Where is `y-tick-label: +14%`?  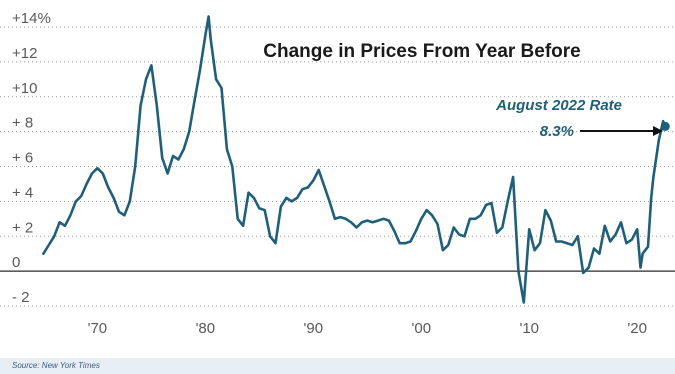 y-tick-label: +14% is located at coordinates (31, 18).